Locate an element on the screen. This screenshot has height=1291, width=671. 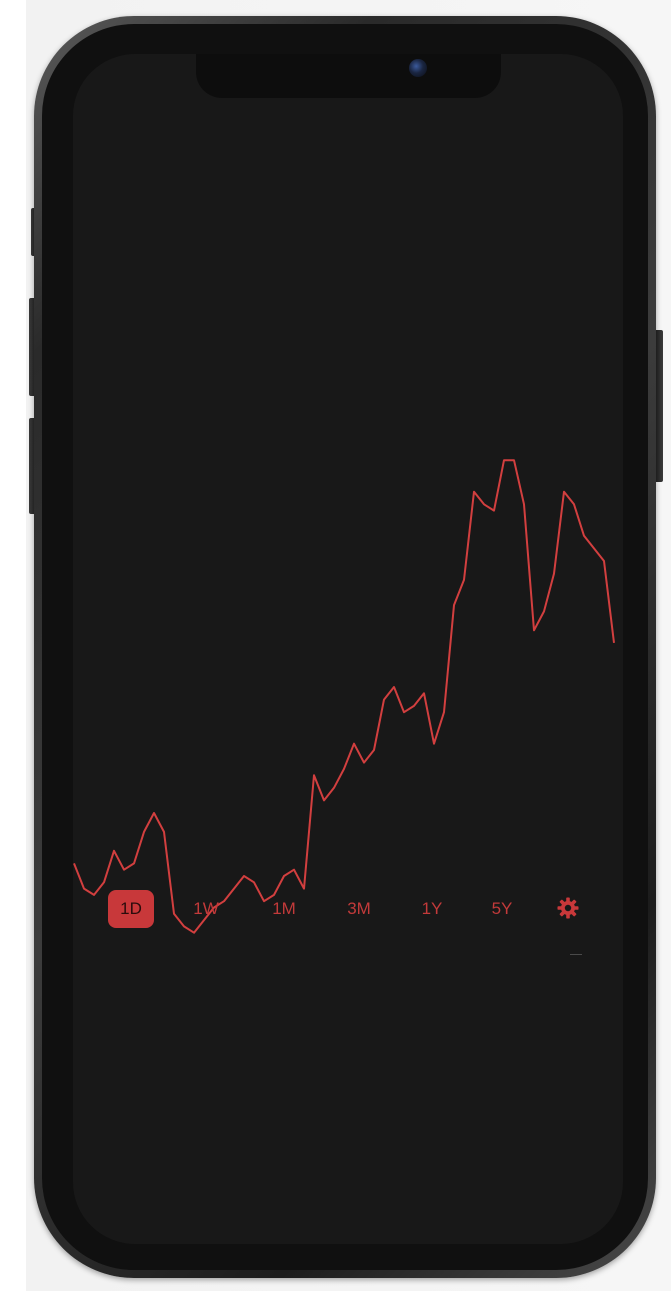
notch is located at coordinates (348, 76).